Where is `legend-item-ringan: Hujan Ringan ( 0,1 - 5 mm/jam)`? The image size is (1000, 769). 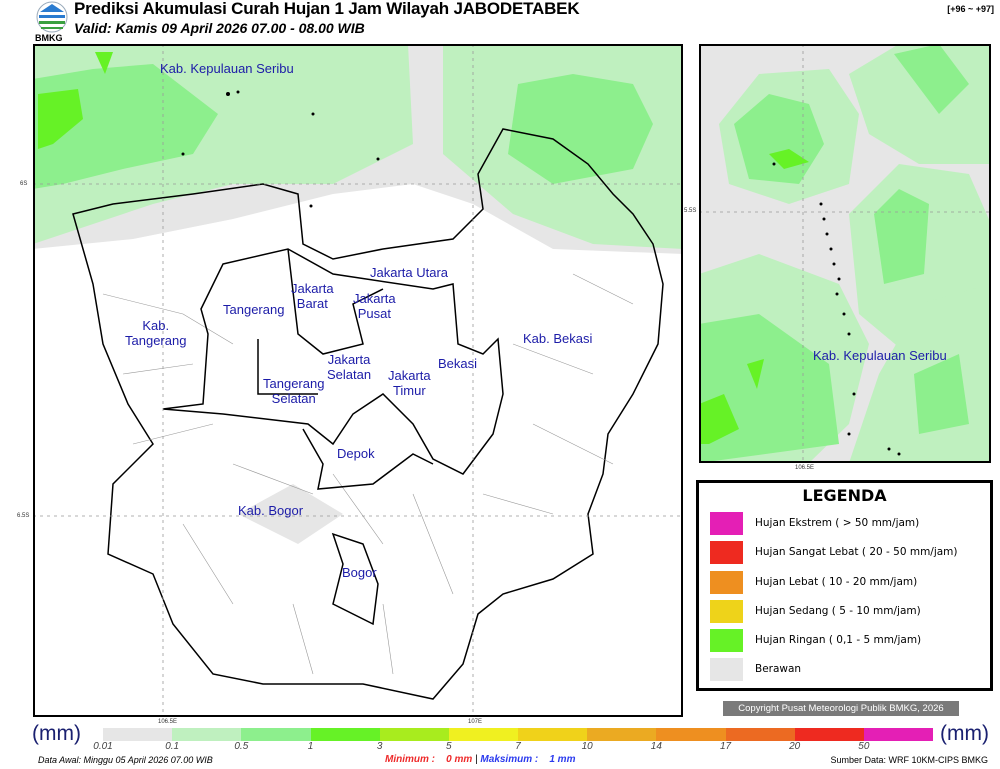 legend-item-ringan: Hujan Ringan ( 0,1 - 5 mm/jam) is located at coordinates (815, 640).